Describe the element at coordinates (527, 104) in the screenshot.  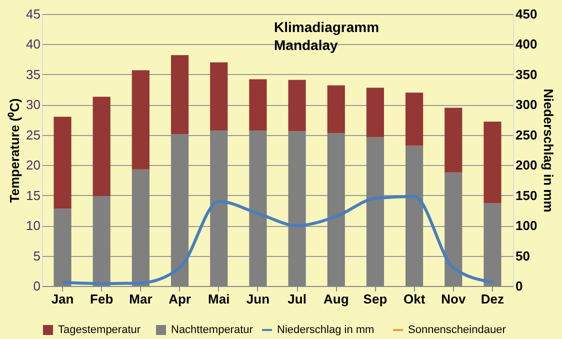
I see `y2-tick-label: 300` at that location.